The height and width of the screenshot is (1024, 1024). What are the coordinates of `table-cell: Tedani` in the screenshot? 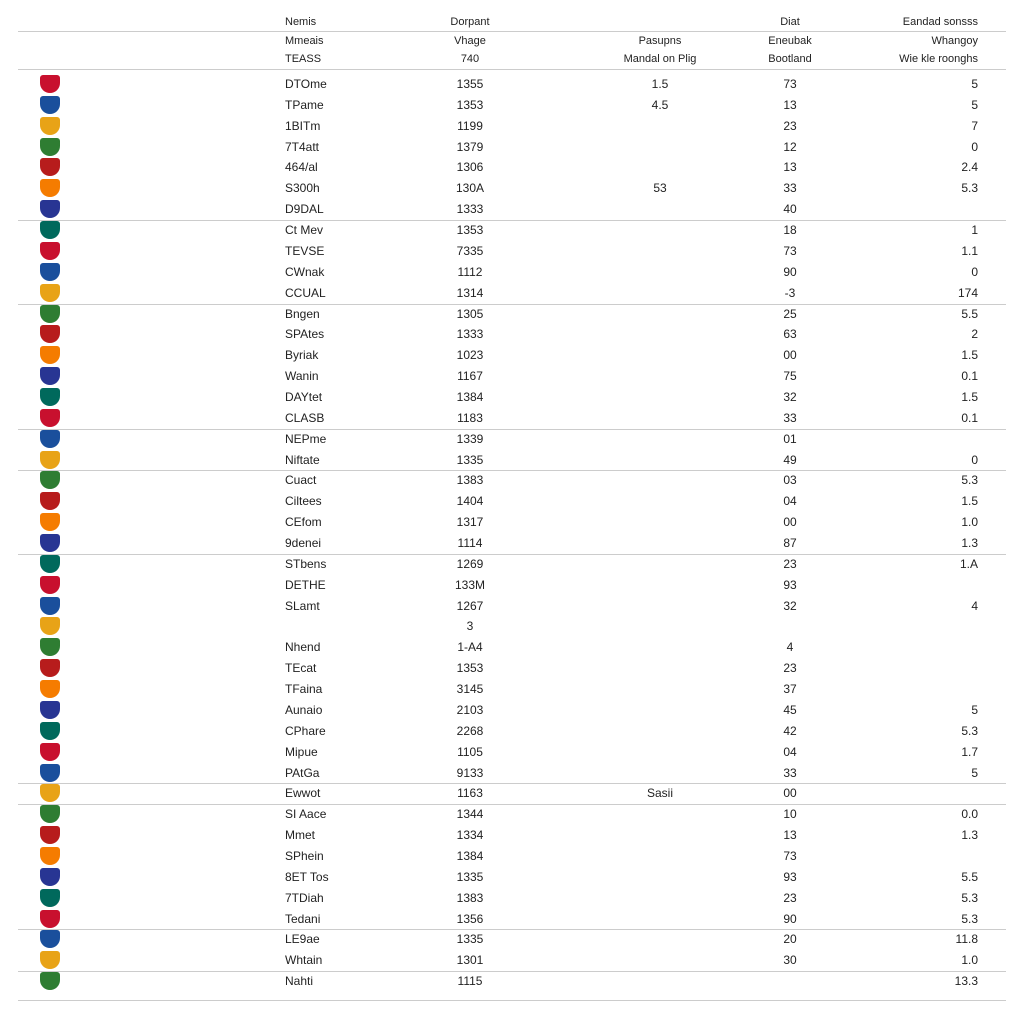 It's located at (303, 918).